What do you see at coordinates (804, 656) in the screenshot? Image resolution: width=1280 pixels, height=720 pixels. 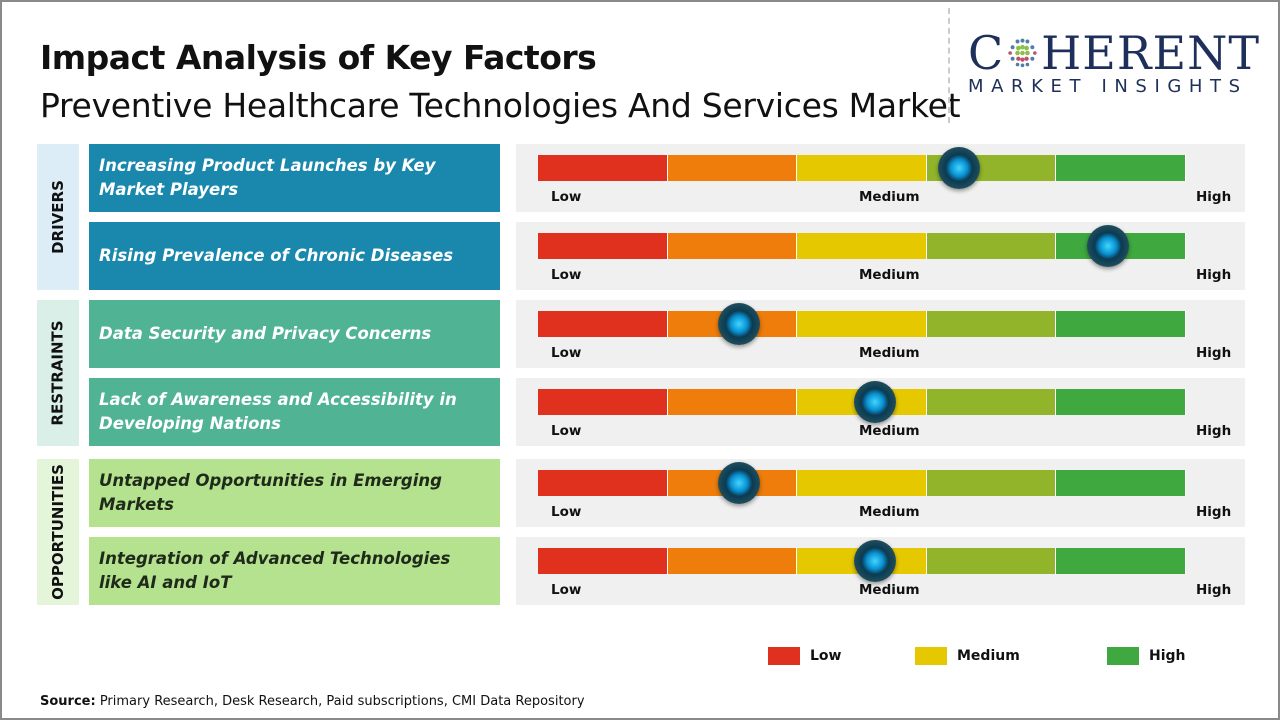 I see `legend-low: Low` at bounding box center [804, 656].